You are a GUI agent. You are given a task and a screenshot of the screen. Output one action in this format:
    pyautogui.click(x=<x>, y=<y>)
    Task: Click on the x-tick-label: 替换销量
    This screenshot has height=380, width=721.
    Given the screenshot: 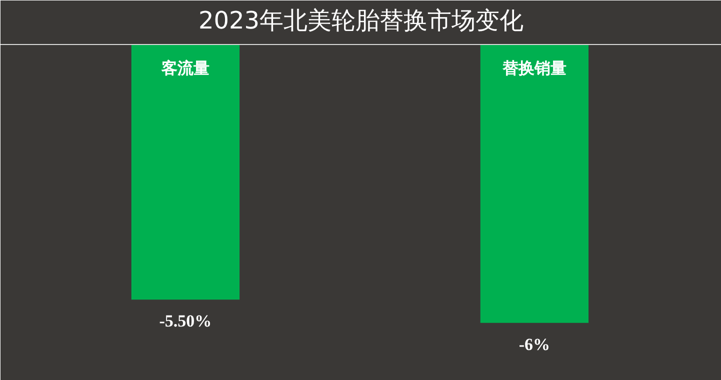 What is the action you would take?
    pyautogui.click(x=533, y=68)
    